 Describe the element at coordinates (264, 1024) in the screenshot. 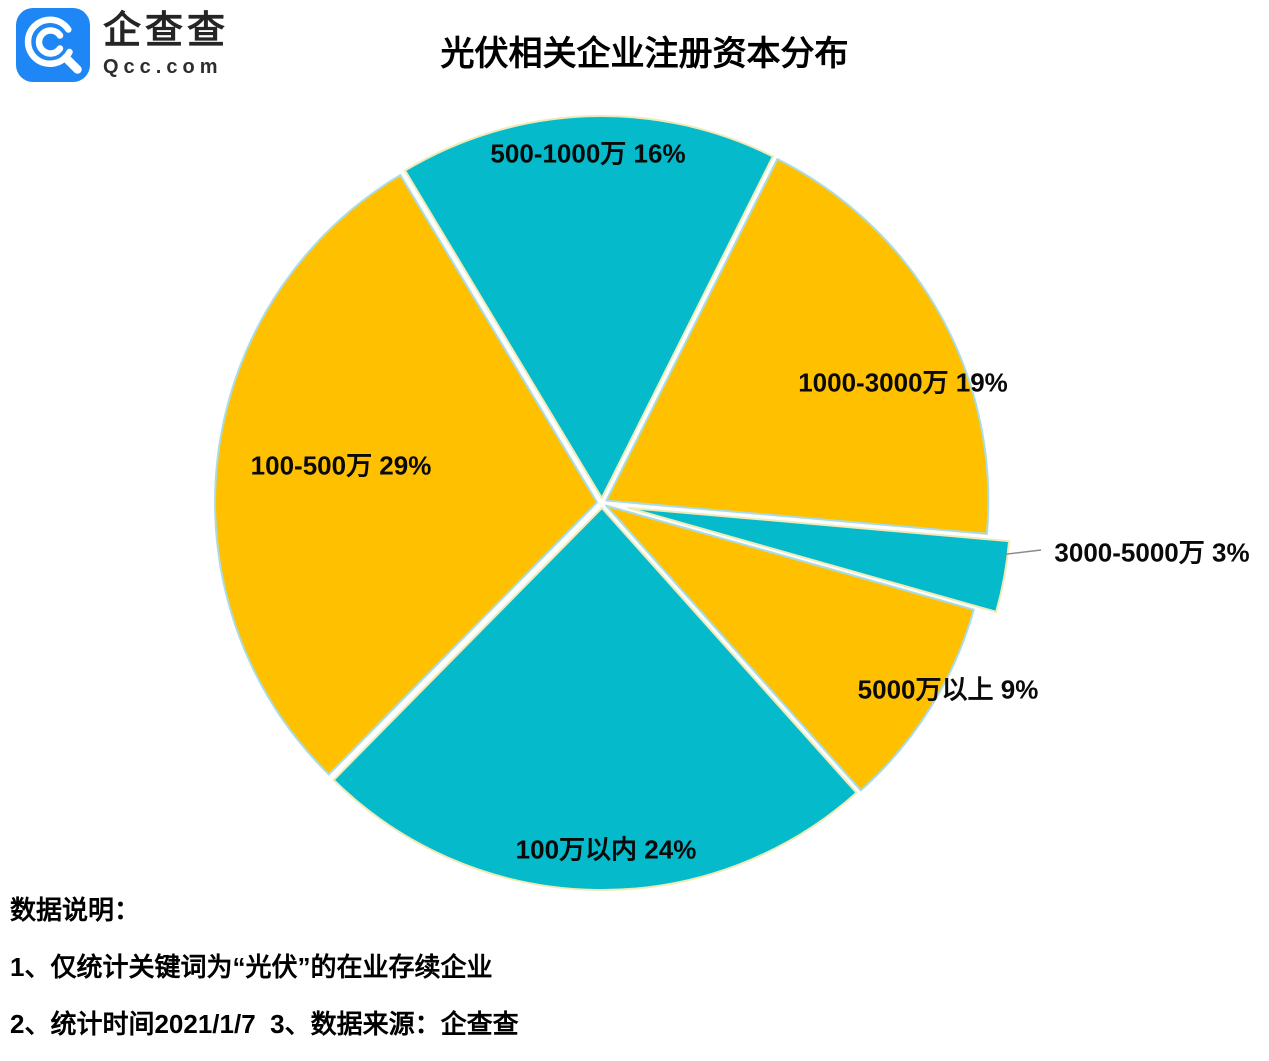

I see `note-line-2: 2、统计时间2021/1/7 3、数据来源：企查查` at that location.